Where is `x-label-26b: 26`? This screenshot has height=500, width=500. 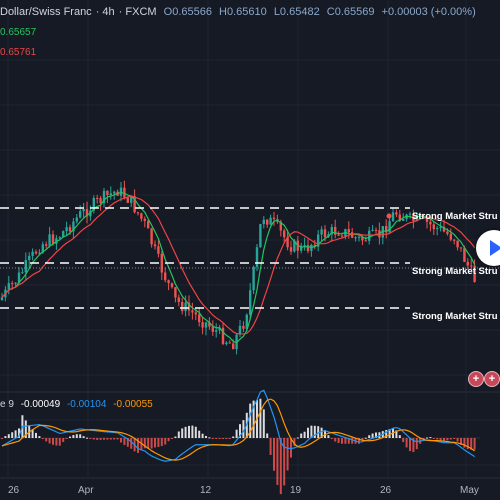 x-label-26b: 26 is located at coordinates (386, 490).